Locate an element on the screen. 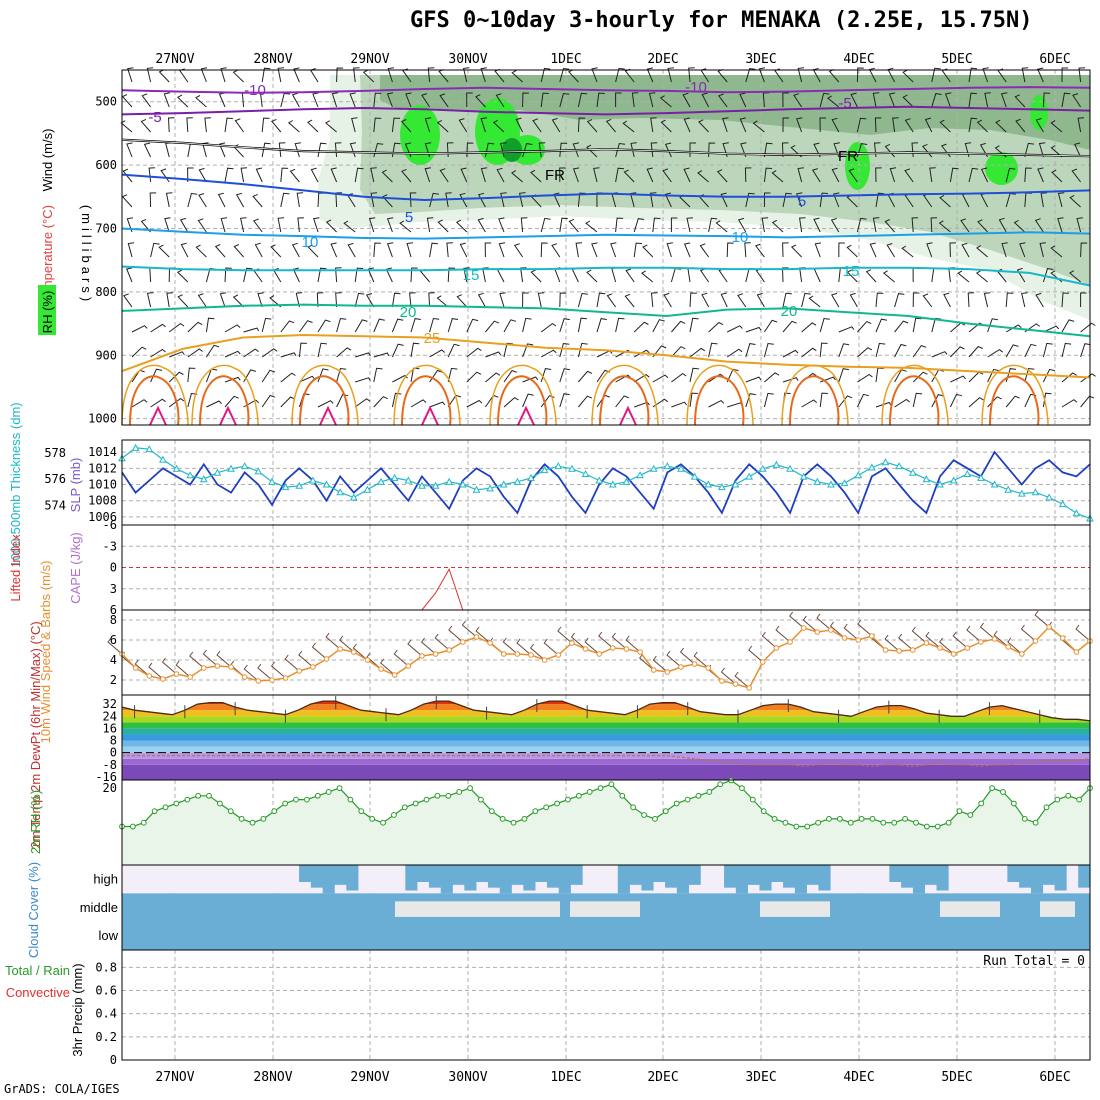 This screenshot has height=1100, width=1100. temp2m-line is located at coordinates (606, 711).